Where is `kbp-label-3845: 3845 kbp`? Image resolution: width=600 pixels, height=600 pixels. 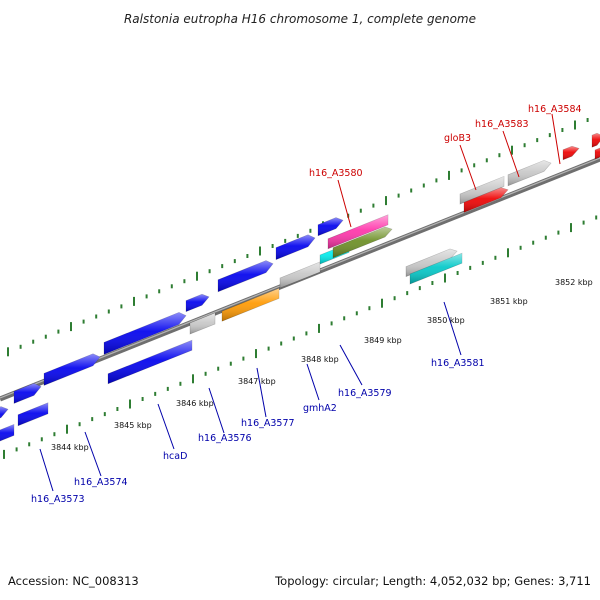 kbp-label-3845: 3845 kbp is located at coordinates (133, 425).